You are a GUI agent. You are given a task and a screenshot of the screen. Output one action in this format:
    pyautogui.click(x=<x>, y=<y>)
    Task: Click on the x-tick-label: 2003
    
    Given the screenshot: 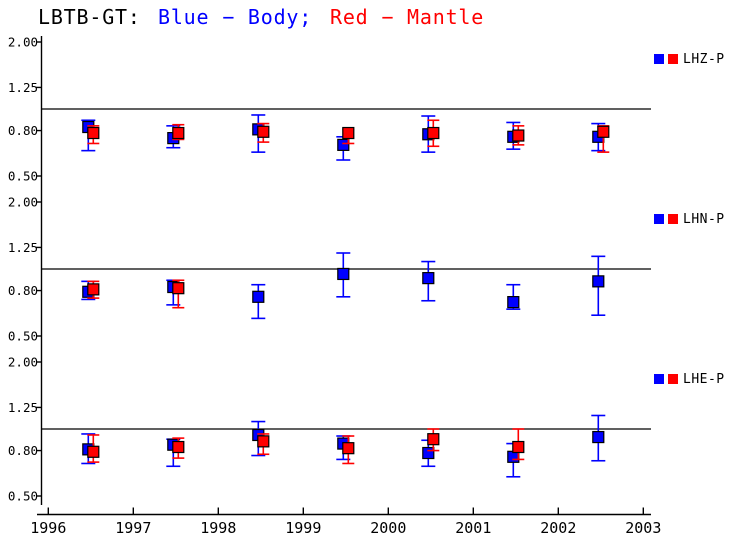 What is the action you would take?
    pyautogui.click(x=643, y=528)
    